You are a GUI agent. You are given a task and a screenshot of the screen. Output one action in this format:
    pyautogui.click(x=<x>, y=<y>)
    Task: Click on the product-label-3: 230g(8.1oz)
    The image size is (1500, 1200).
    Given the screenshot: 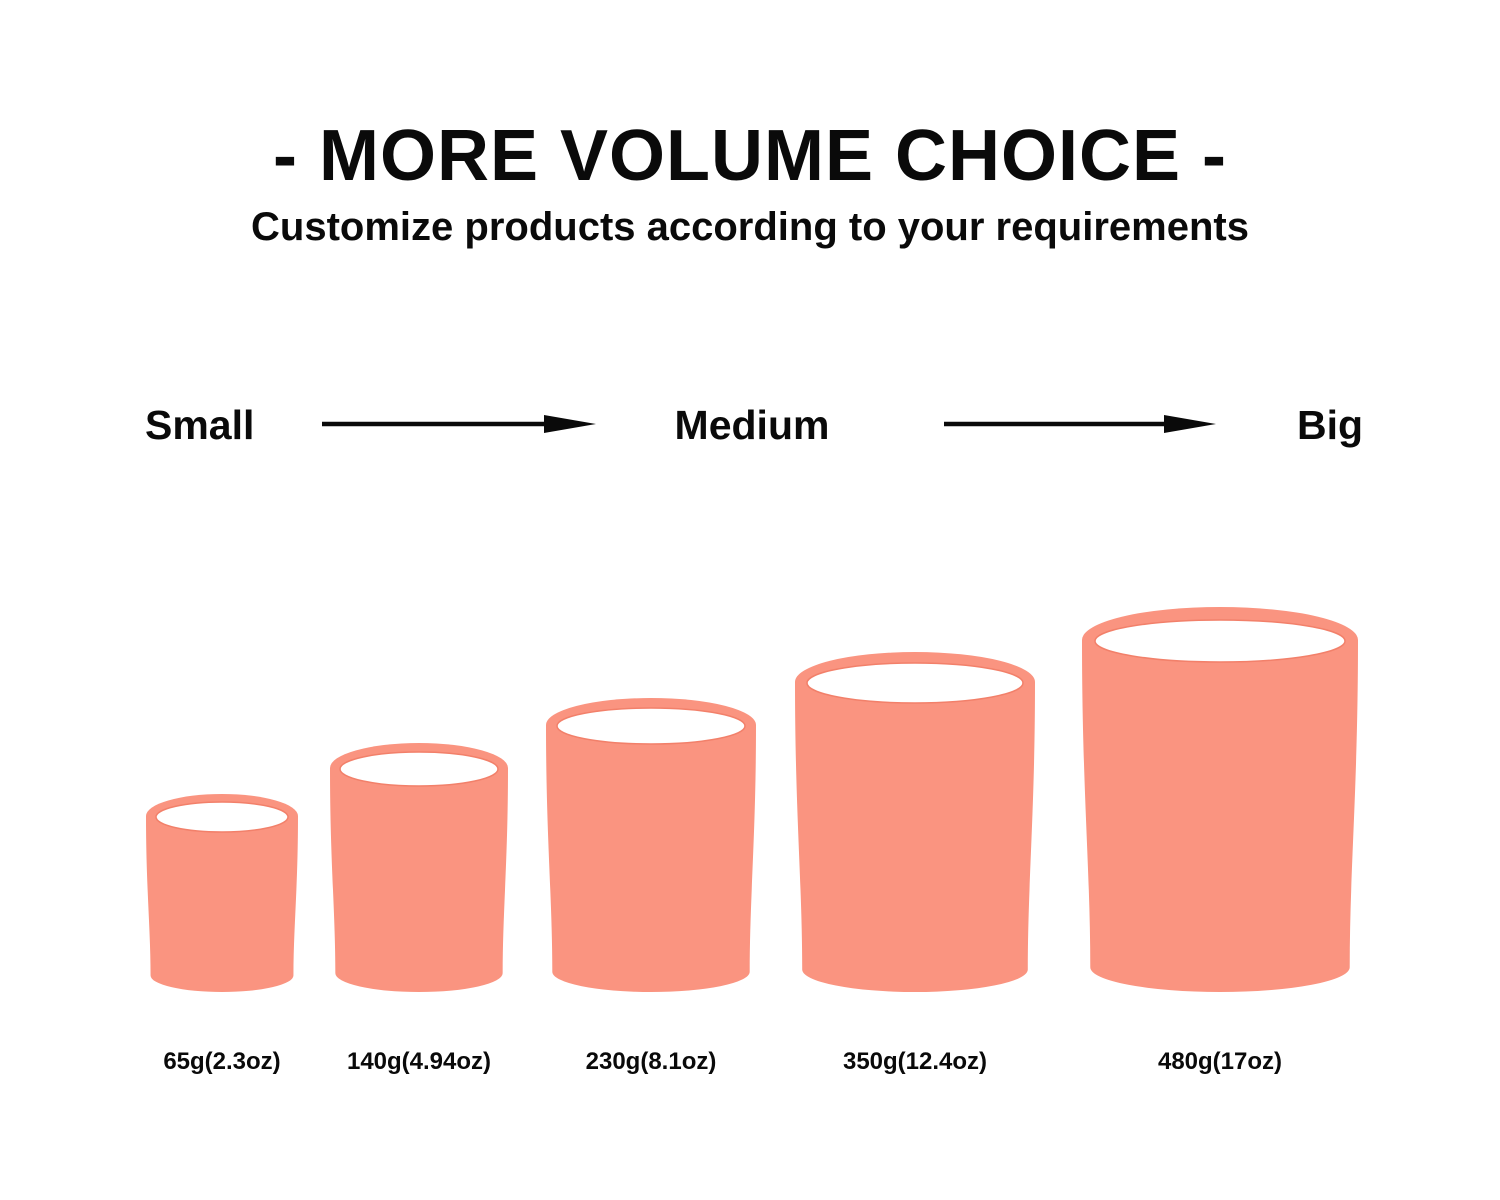 What is the action you would take?
    pyautogui.click(x=651, y=1061)
    